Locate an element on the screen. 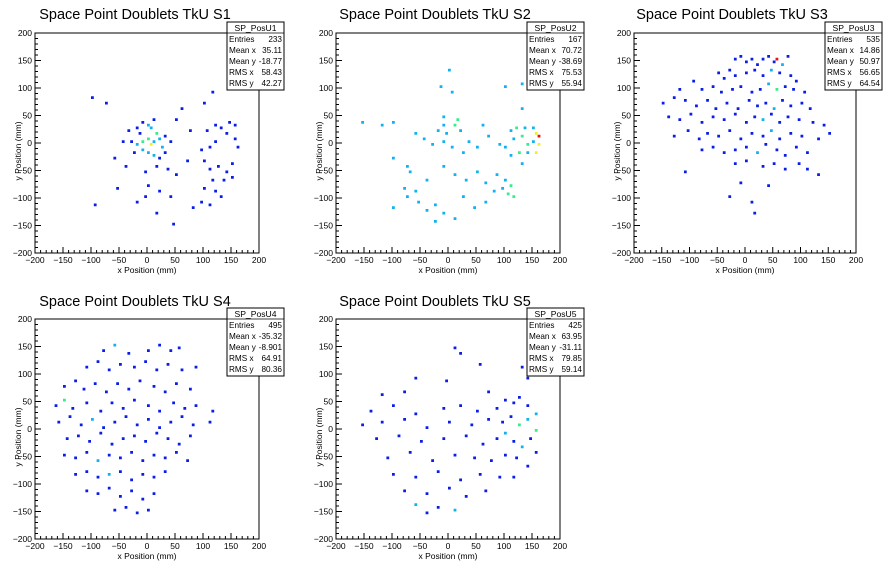 The height and width of the screenshot is (572, 896). stats-value: 58.43 is located at coordinates (272, 72).